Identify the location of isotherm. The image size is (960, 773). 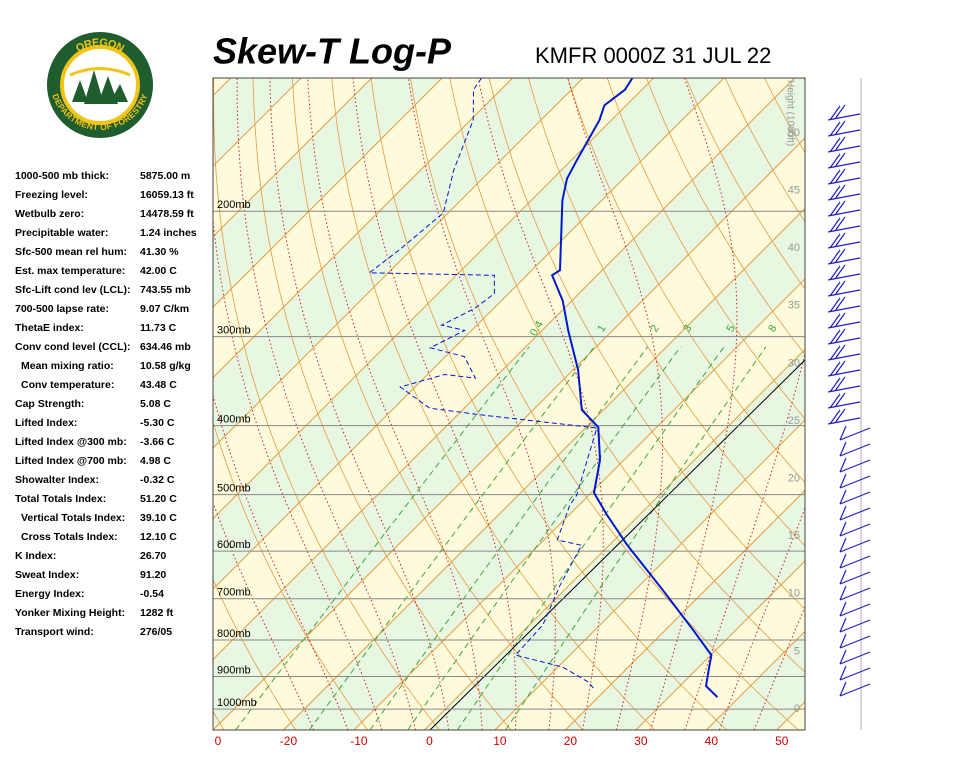
(903, 404).